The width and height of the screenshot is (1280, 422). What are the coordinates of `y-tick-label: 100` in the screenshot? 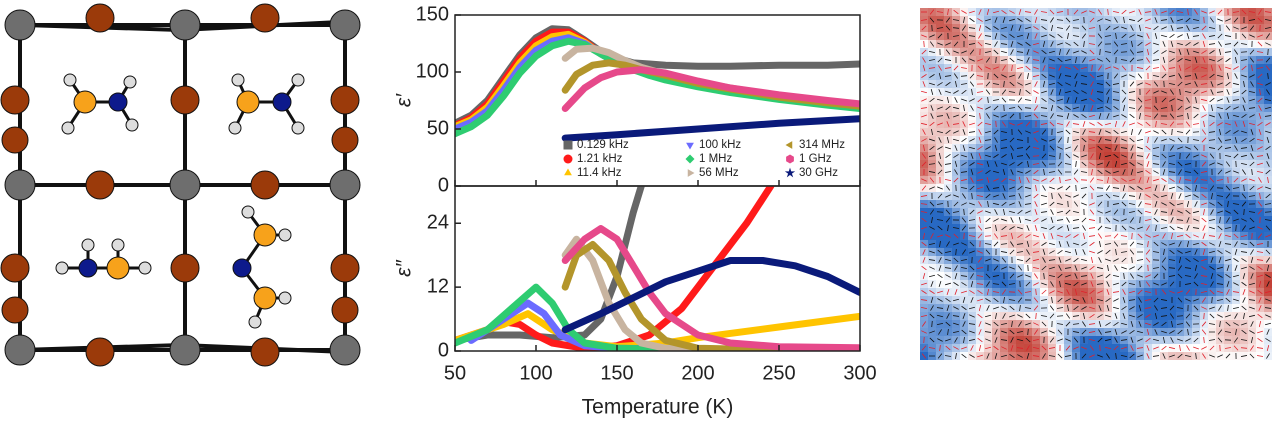 It's located at (432, 71).